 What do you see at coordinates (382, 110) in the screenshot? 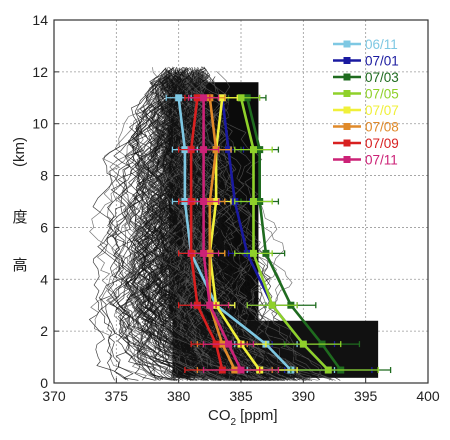
I see `legend-label: 07/07` at bounding box center [382, 110].